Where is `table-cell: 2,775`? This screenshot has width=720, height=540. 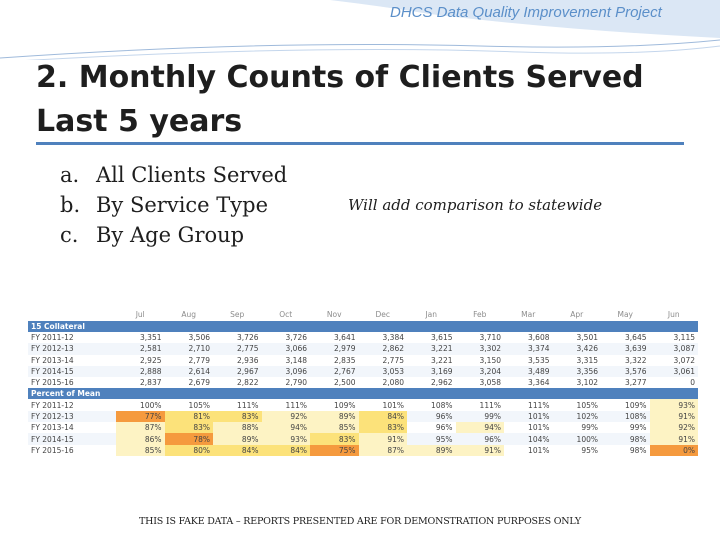 table-cell: 2,775 is located at coordinates (237, 349).